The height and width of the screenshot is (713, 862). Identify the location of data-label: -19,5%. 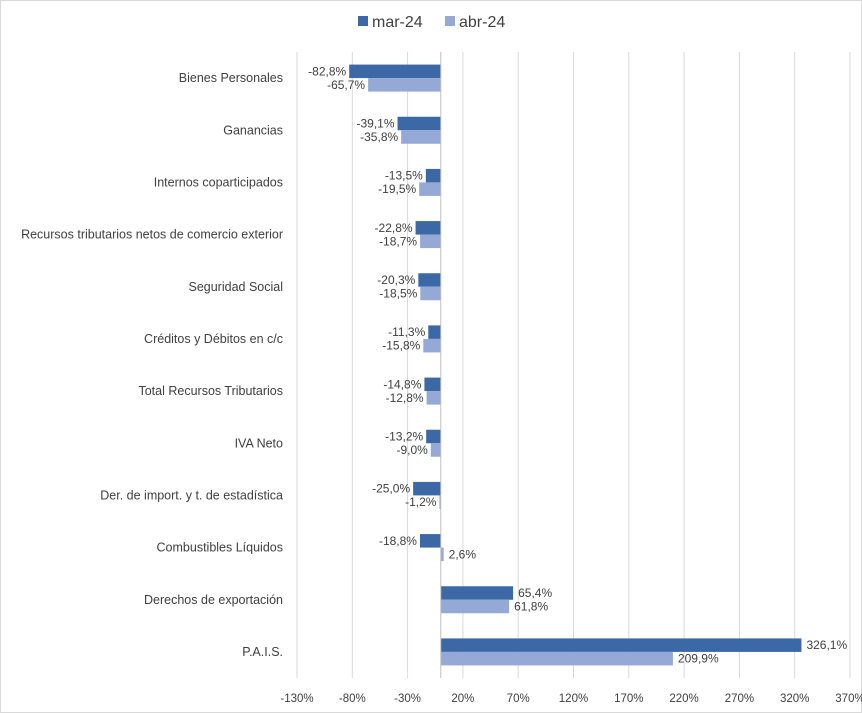
(397, 189).